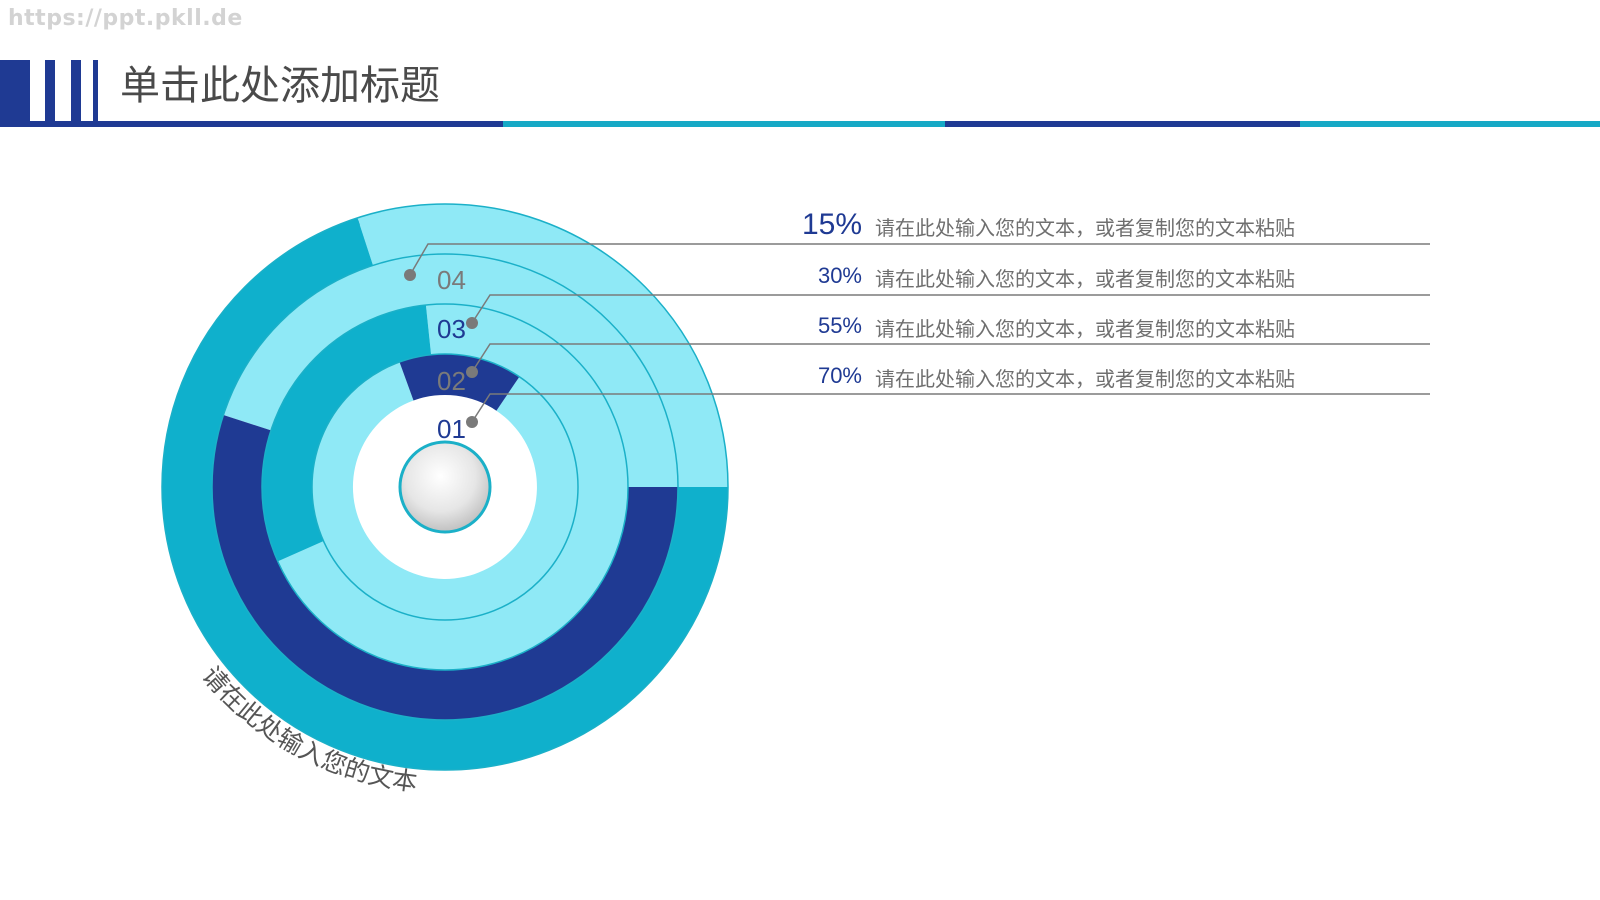  I want to click on center-hub, so click(445, 487).